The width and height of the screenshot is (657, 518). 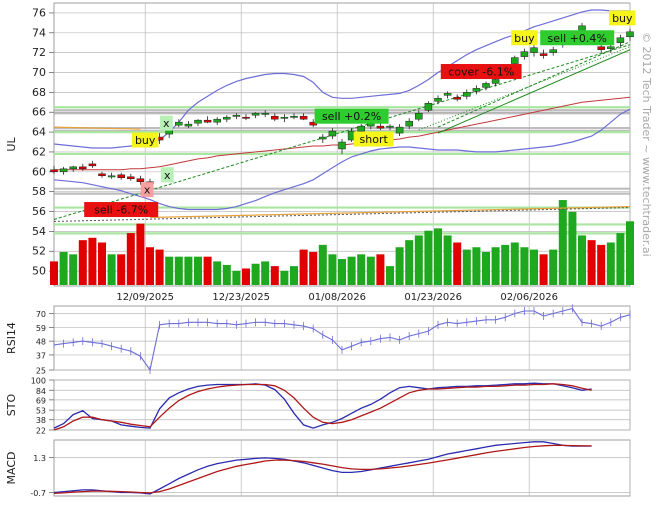 I want to click on macd-panel-ytick-label: -0.7, so click(x=38, y=493).